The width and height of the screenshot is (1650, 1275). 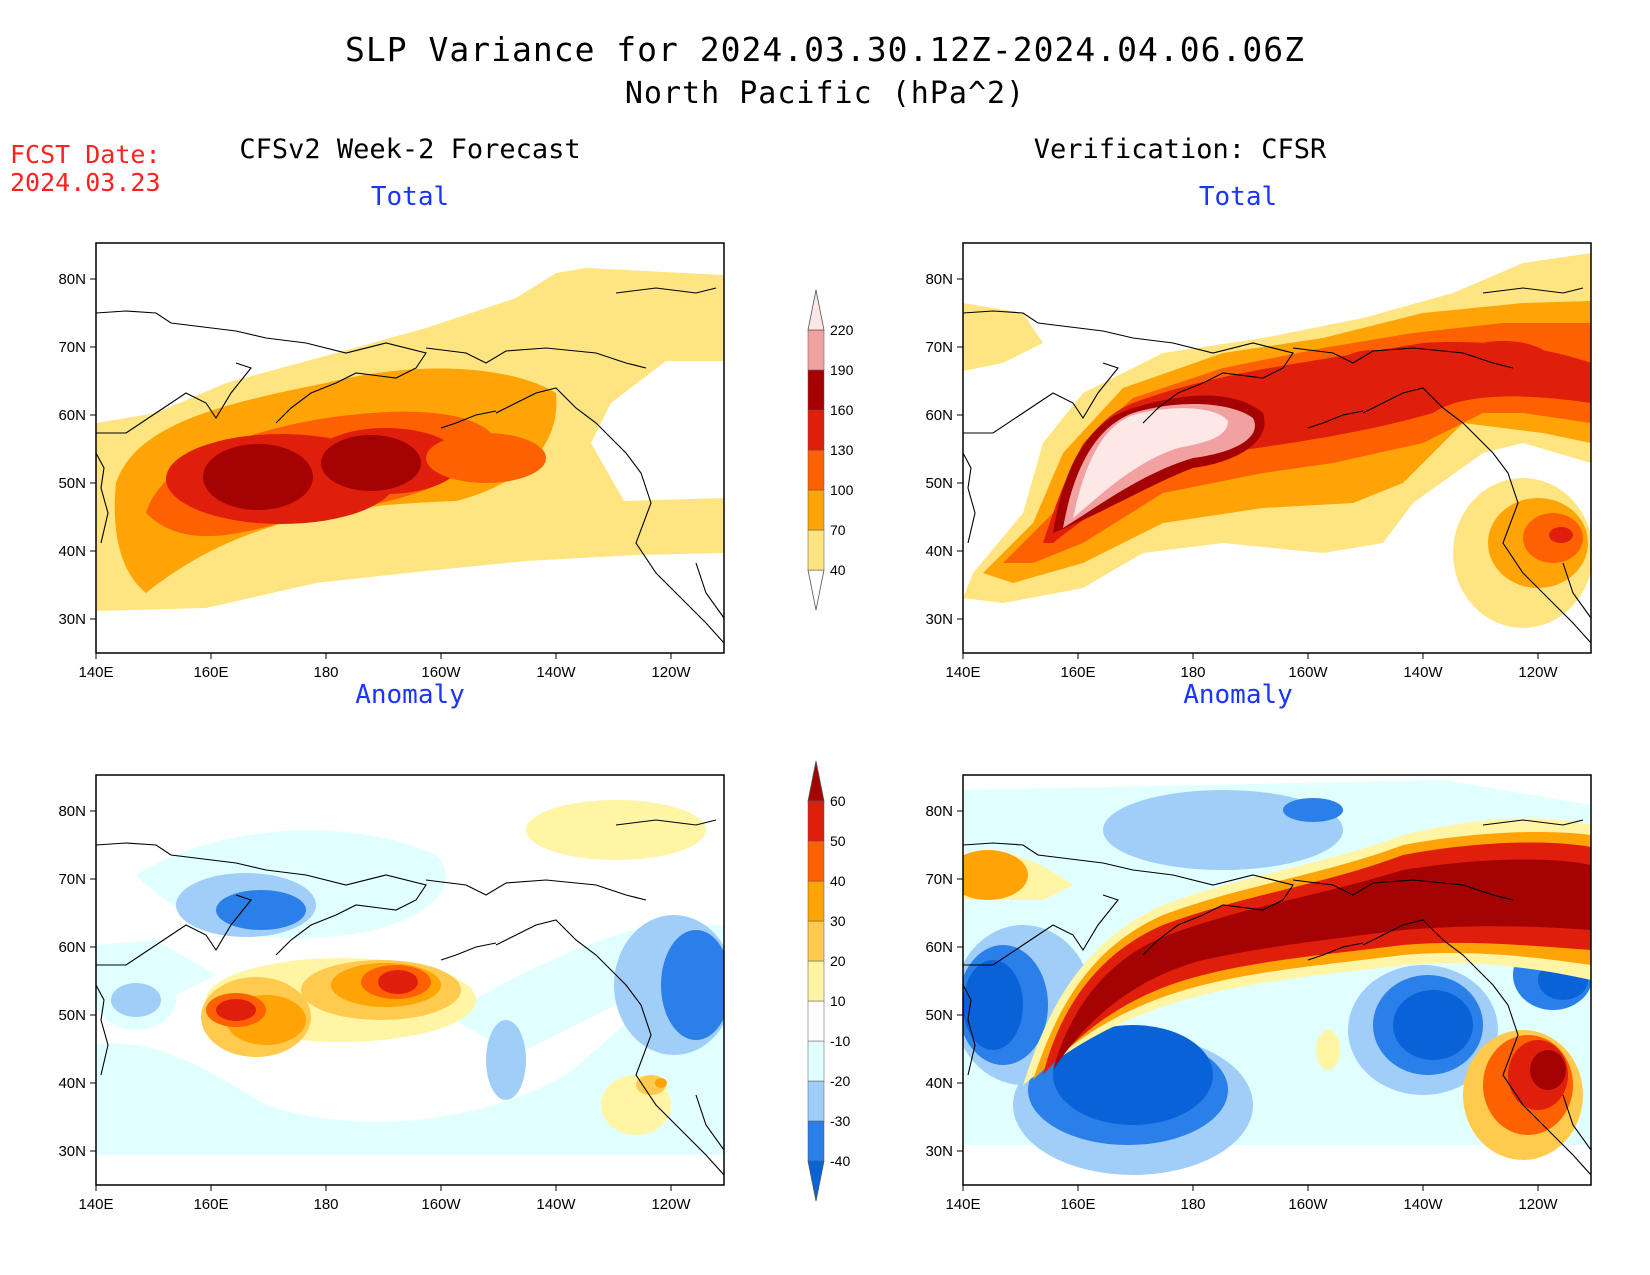 I want to click on colorbar-label: 160, so click(x=842, y=410).